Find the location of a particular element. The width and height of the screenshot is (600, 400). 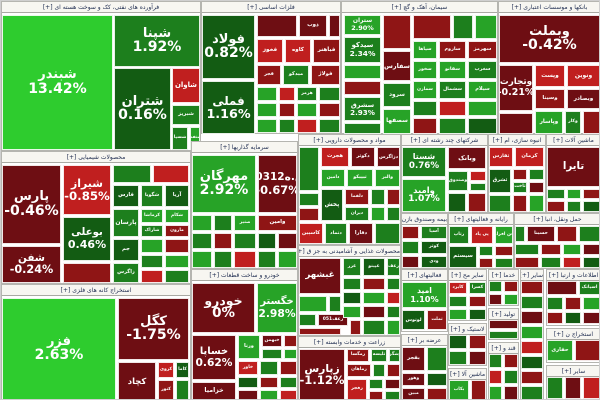

treemap-tile-شپنا: شپنا 1.92% is located at coordinates (157, 41).